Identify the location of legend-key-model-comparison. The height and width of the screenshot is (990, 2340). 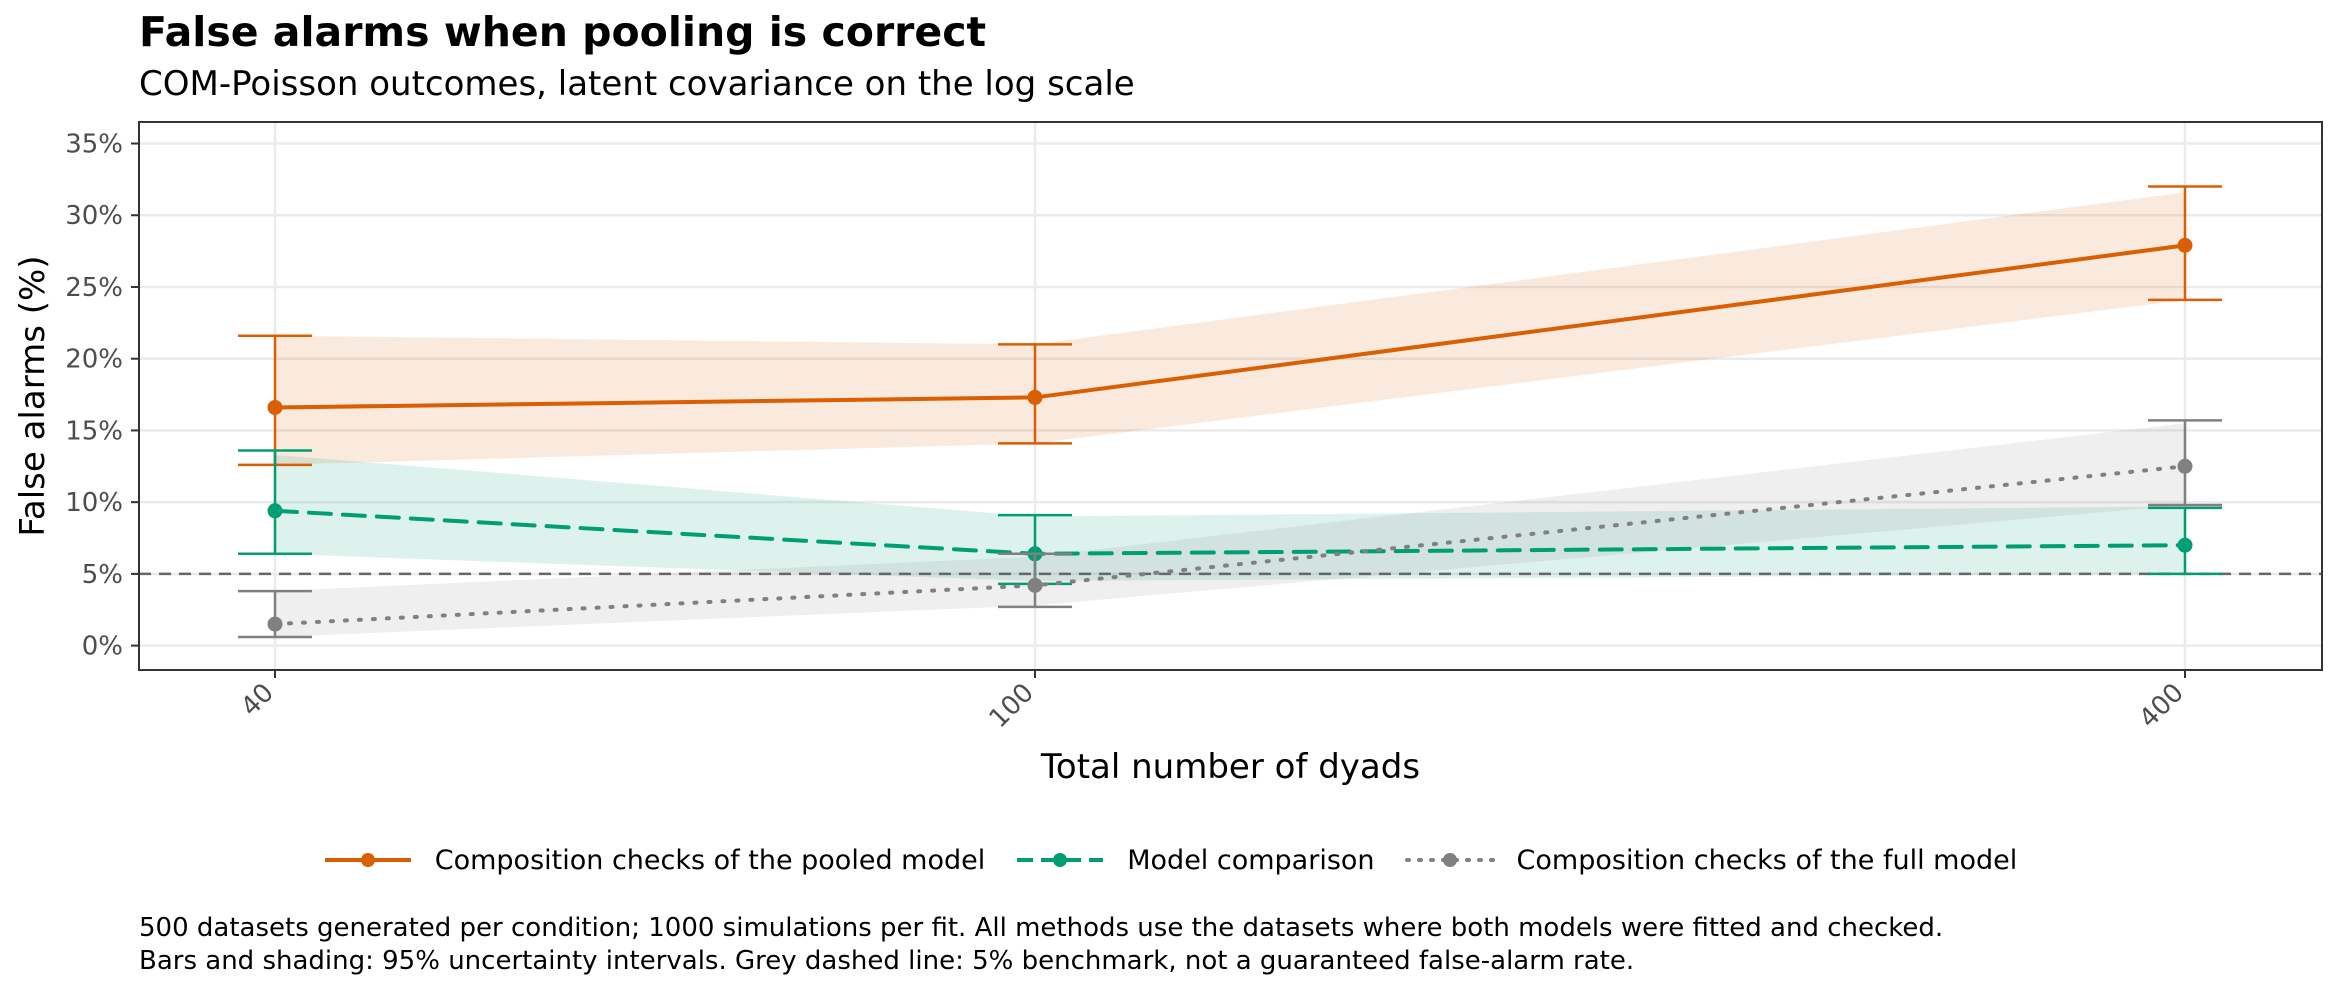
(1060, 860).